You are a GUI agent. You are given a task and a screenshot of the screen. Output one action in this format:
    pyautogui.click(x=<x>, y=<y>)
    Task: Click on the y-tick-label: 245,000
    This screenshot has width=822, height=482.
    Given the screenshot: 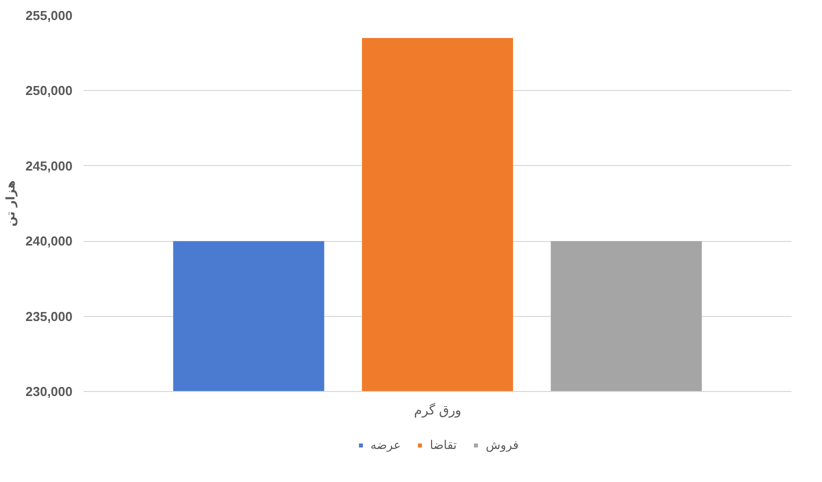 What is the action you would take?
    pyautogui.click(x=49, y=166)
    